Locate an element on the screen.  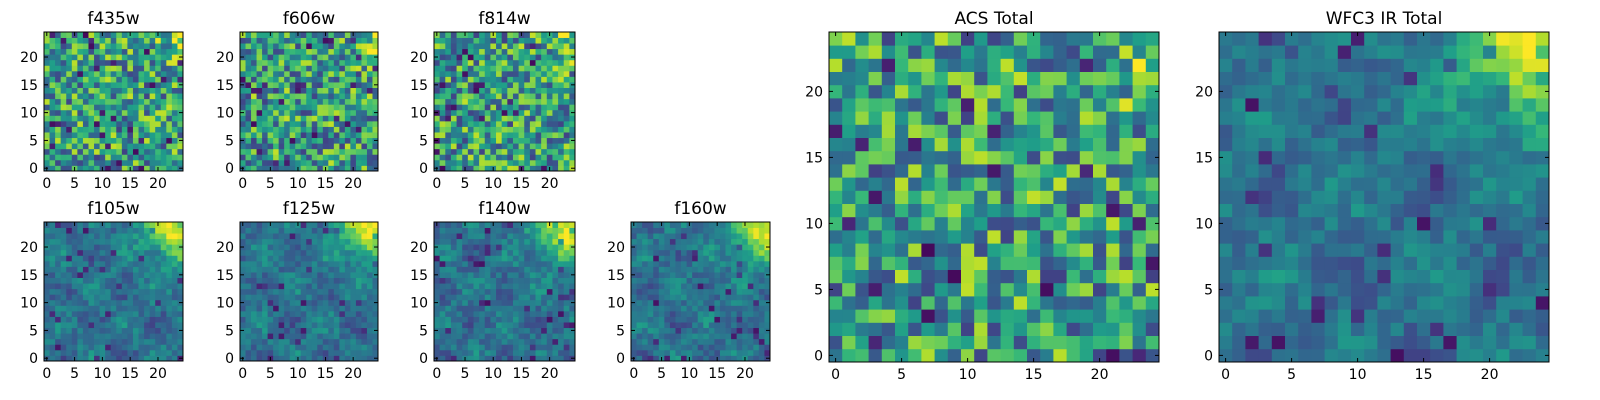
y-tick-label: 10 is located at coordinates (419, 114).